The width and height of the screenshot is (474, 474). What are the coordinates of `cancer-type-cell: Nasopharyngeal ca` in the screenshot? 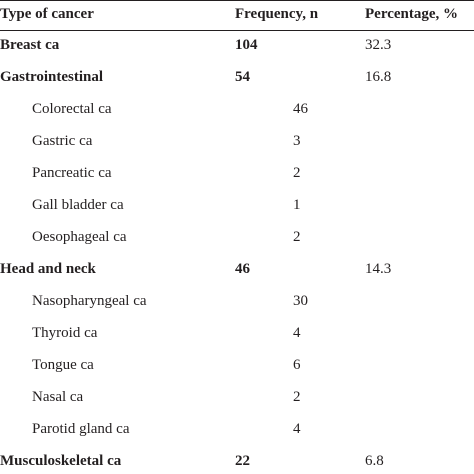 It's located at (89, 301).